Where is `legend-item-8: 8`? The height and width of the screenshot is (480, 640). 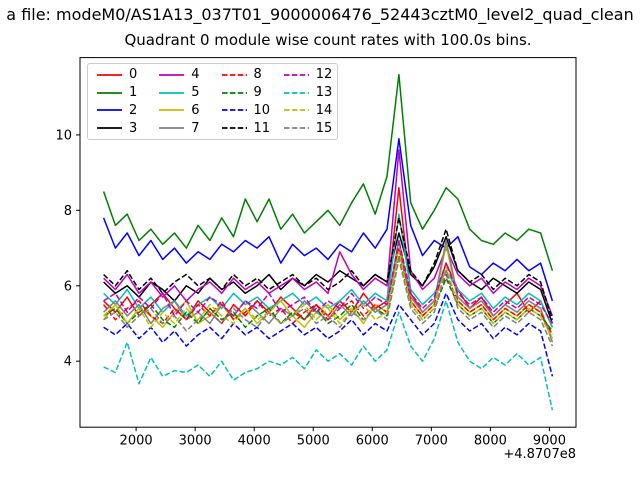
legend-item-8: 8 is located at coordinates (244, 75).